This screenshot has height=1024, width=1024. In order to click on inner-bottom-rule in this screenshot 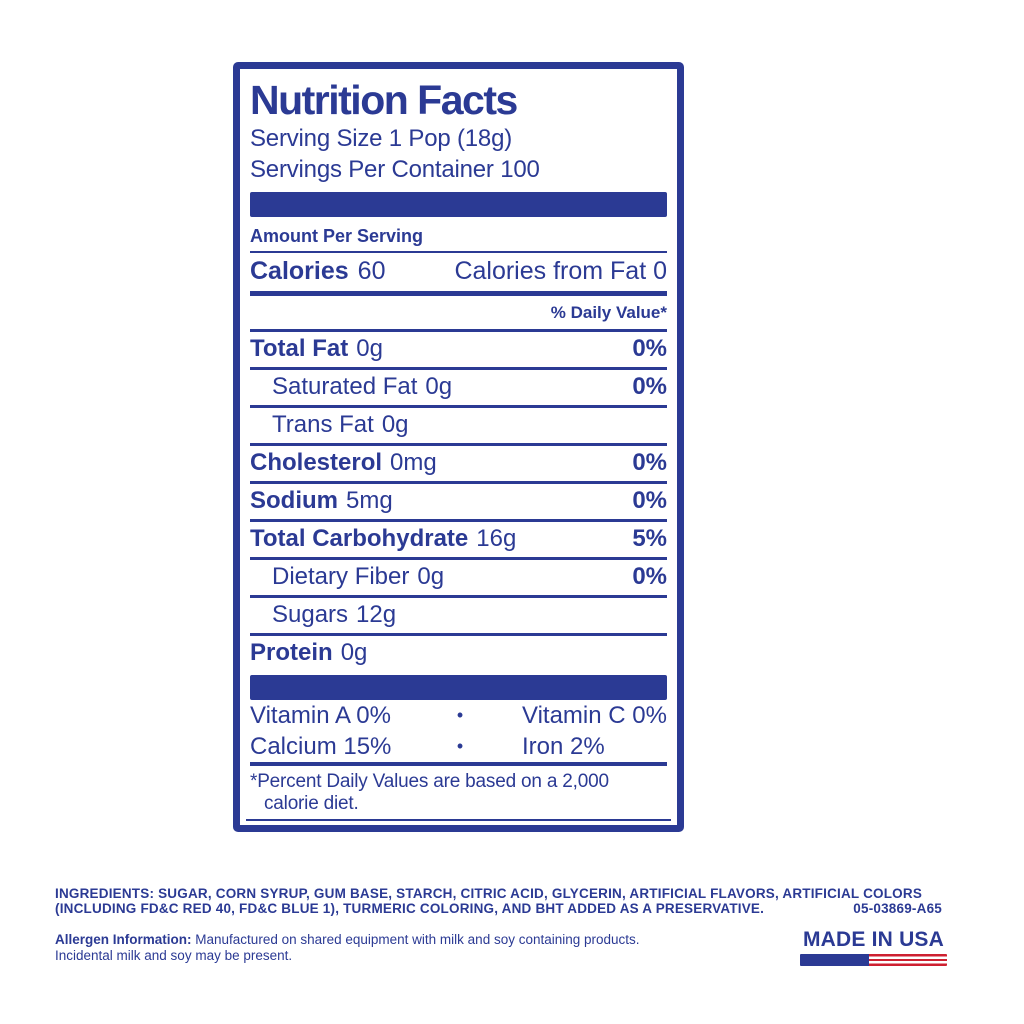, I will do `click(458, 820)`.